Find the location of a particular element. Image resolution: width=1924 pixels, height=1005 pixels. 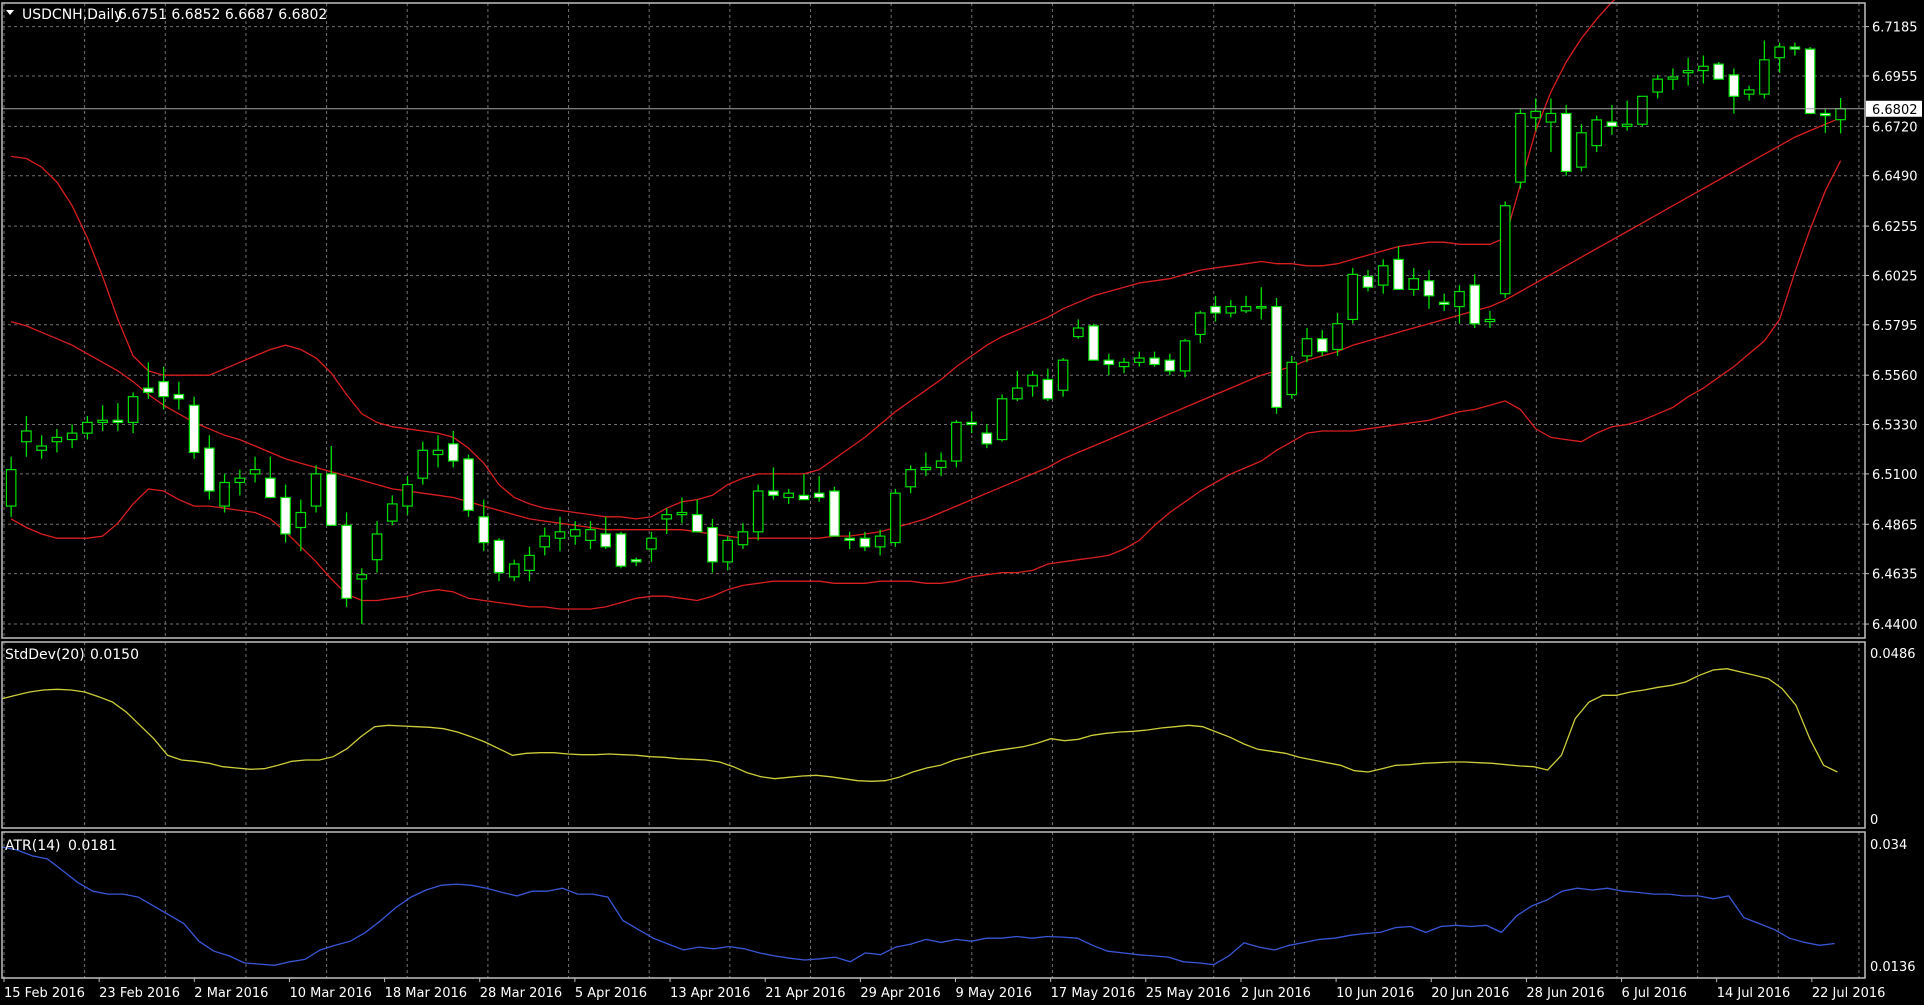

atr-min-label: 0.0136 is located at coordinates (1893, 967).